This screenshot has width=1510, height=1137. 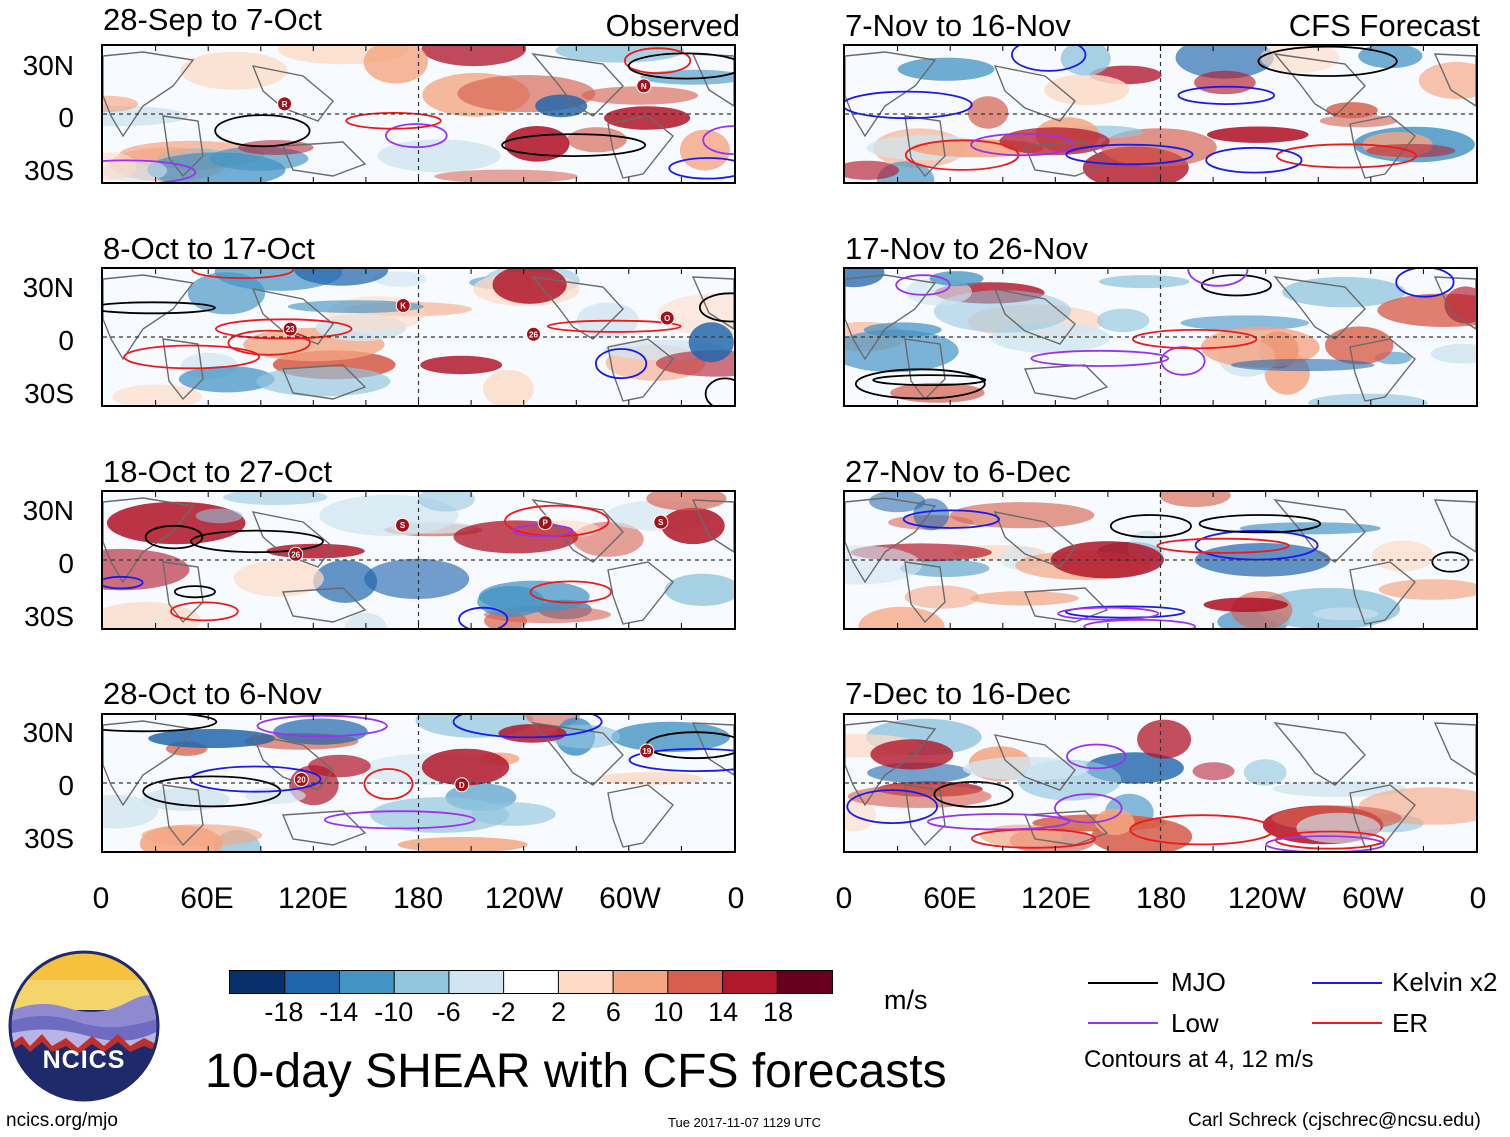 What do you see at coordinates (1347, 1023) in the screenshot?
I see `legend-er-line` at bounding box center [1347, 1023].